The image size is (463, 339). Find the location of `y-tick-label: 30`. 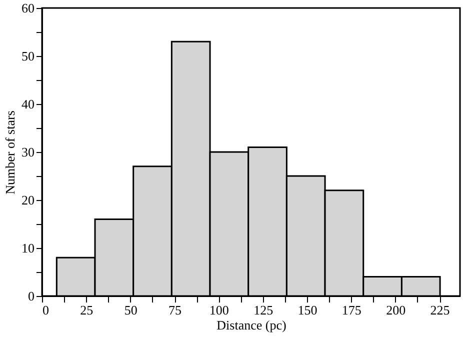

y-tick-label: 30 is located at coordinates (28, 152).